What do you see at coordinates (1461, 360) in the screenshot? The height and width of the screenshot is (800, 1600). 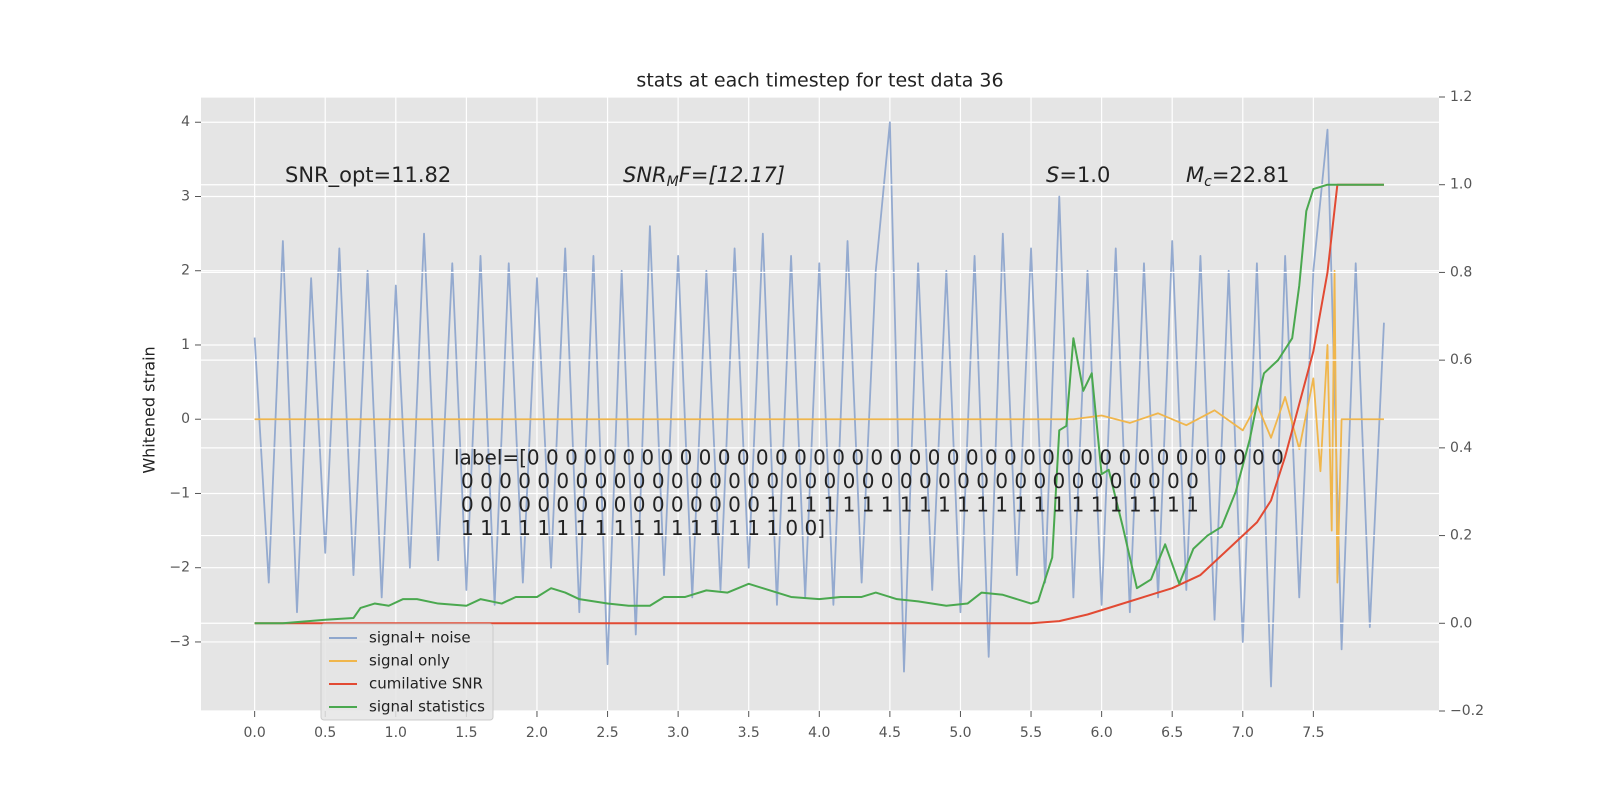 I see `y2-tick-label: 0.6` at bounding box center [1461, 360].